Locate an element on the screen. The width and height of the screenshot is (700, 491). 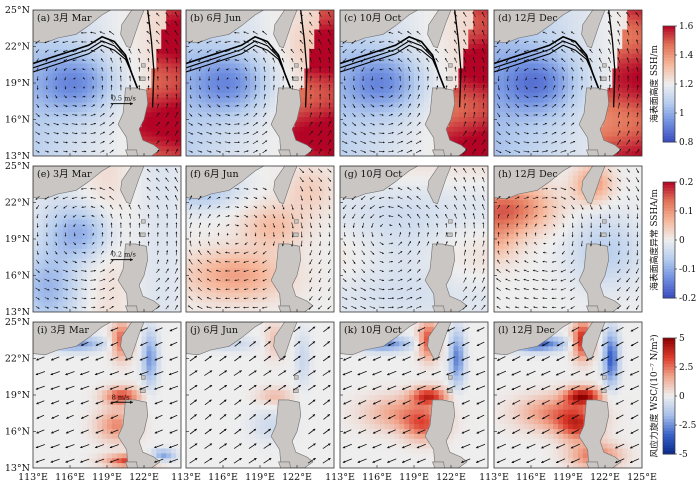
land-polygon is located at coordinates (439, 29).